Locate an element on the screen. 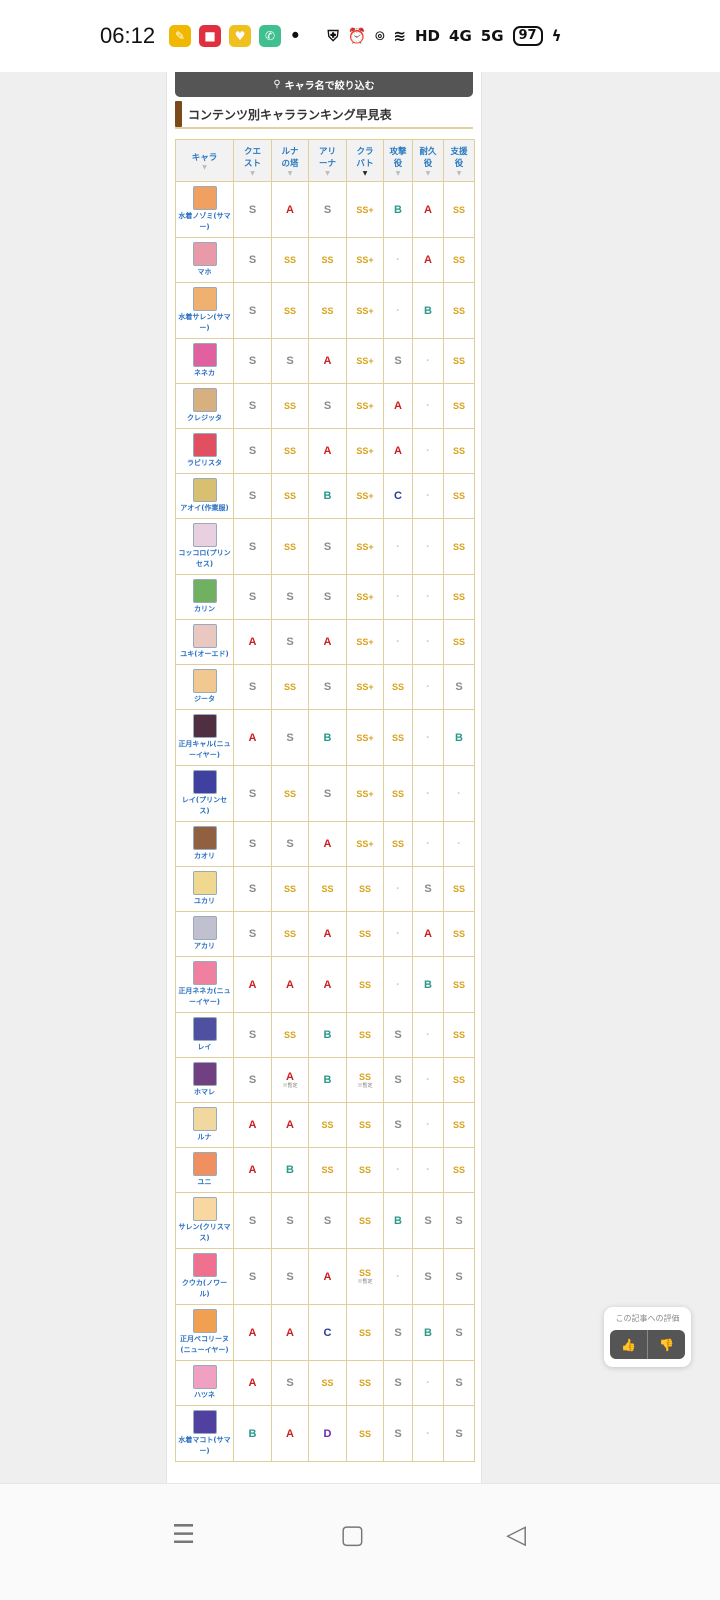  character-cell: 正月キャル(ニューイヤー) is located at coordinates (204, 737).